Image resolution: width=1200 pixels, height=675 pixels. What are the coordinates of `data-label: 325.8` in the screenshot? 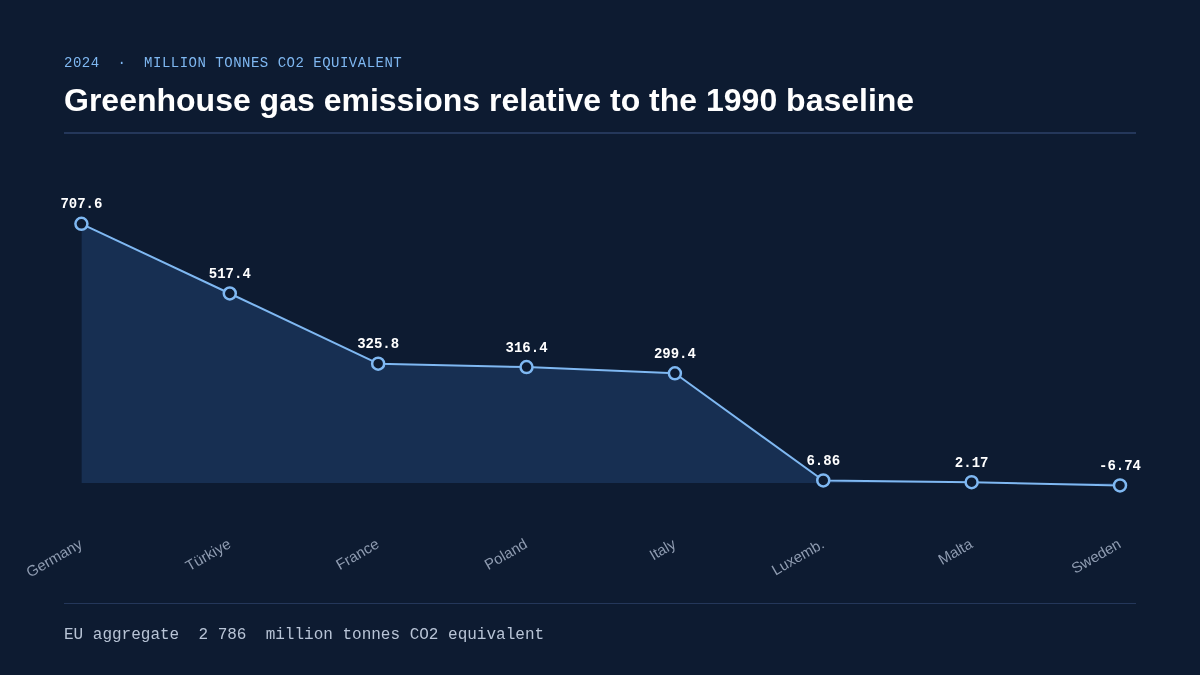 It's located at (378, 344).